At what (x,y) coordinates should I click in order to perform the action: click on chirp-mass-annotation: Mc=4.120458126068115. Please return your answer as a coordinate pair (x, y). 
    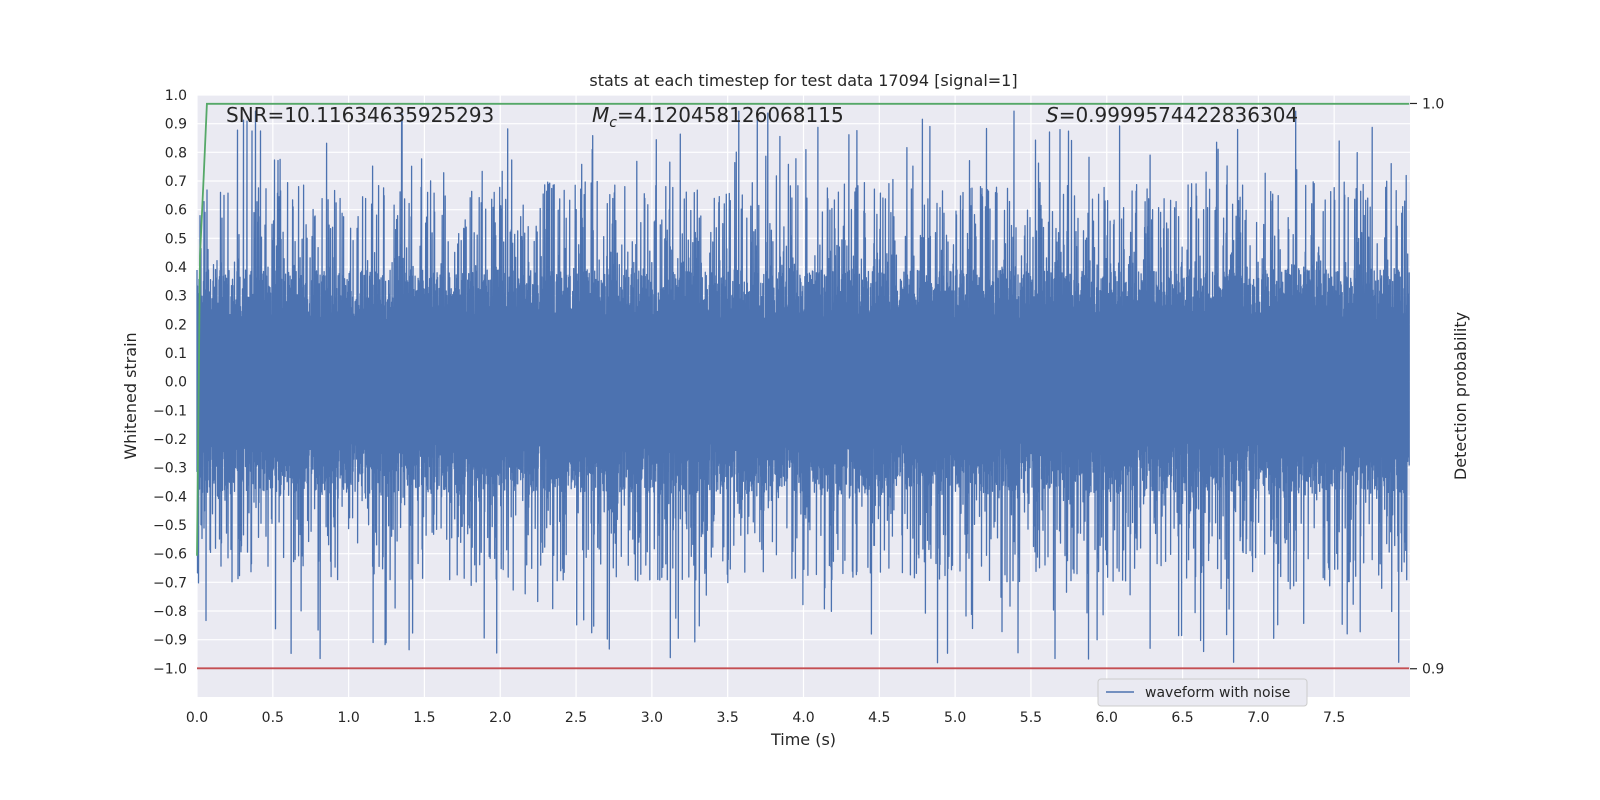
    Looking at the image, I should click on (718, 117).